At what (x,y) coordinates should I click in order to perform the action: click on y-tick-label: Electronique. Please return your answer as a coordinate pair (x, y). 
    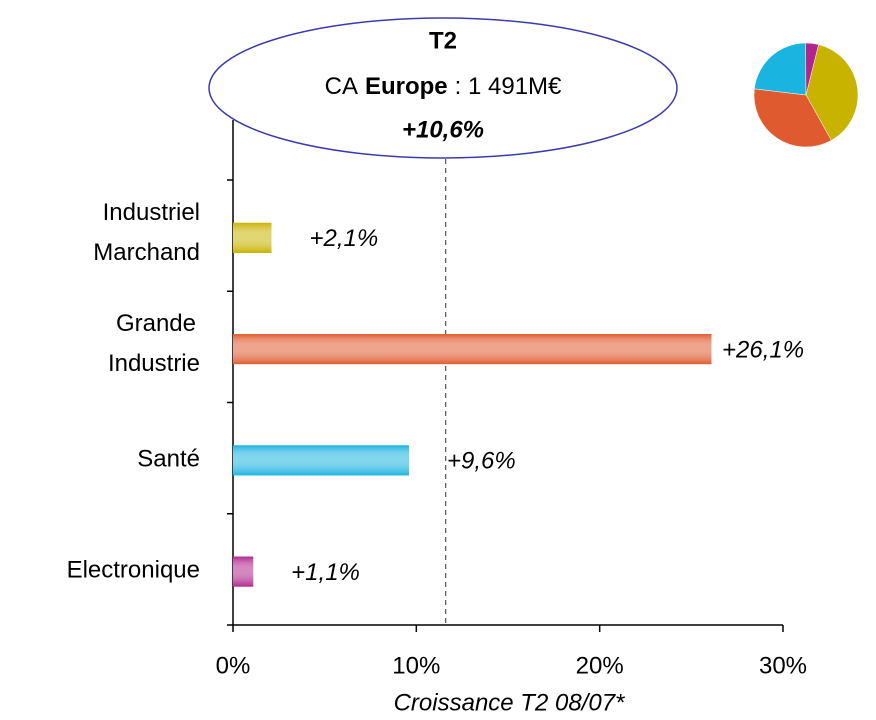
    Looking at the image, I should click on (133, 570).